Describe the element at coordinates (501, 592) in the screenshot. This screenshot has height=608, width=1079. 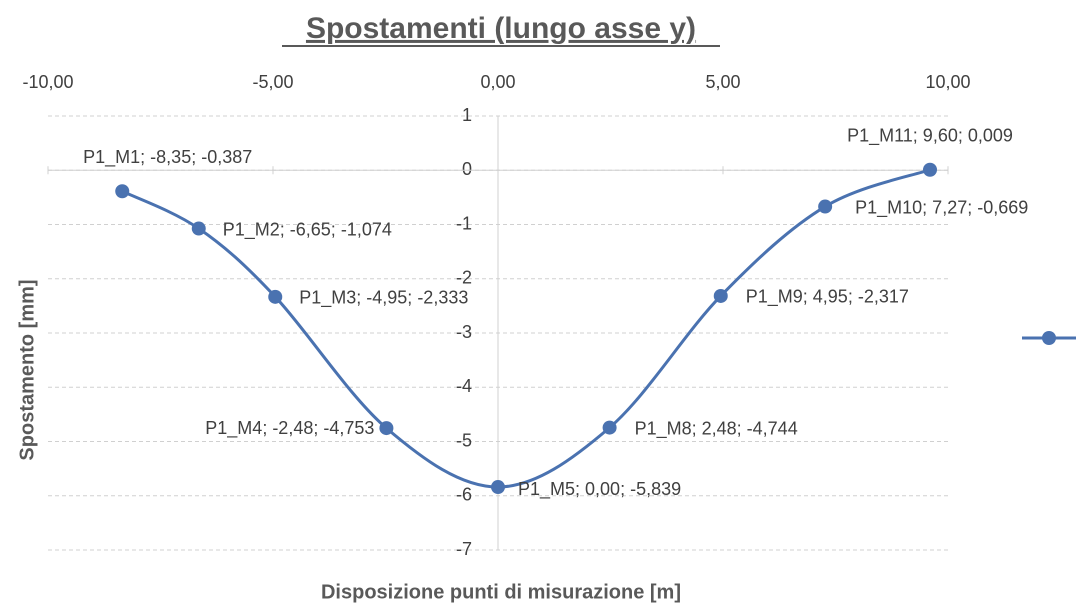
I see `x-axis-title: Disposizione punti di misurazione [m]` at that location.